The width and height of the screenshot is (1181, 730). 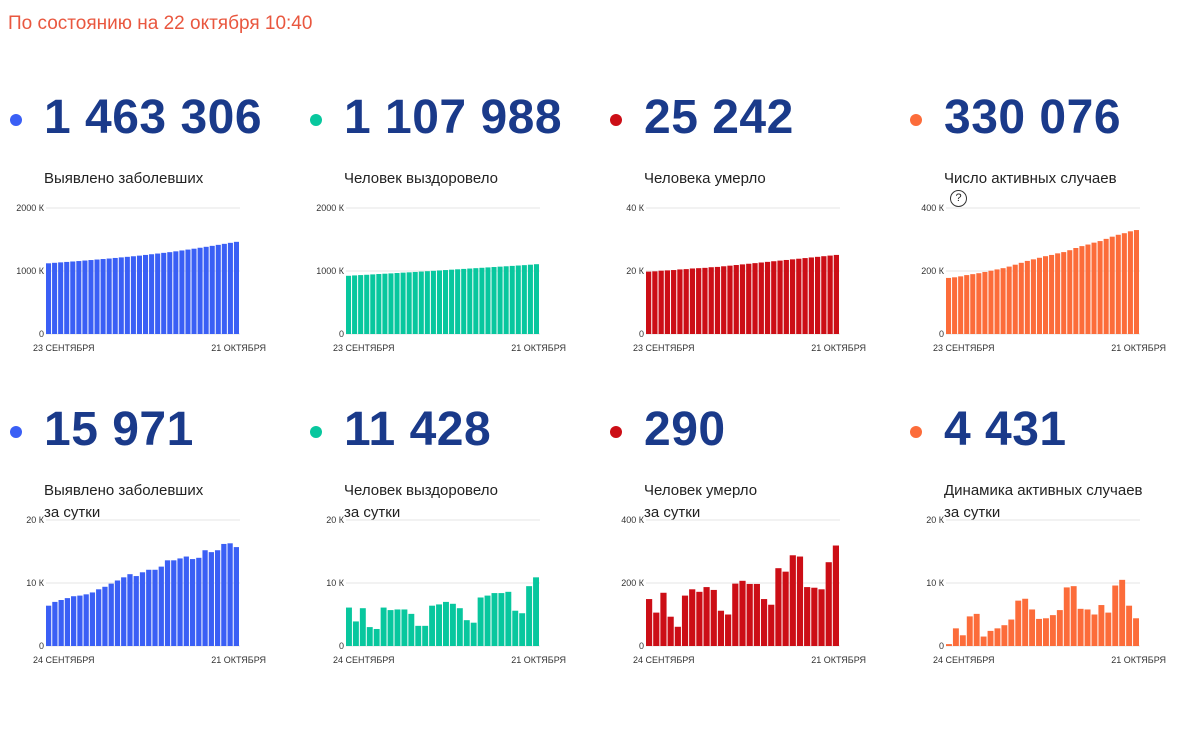 I want to click on stat-label-line1: Человек выздоровело, so click(x=421, y=490).